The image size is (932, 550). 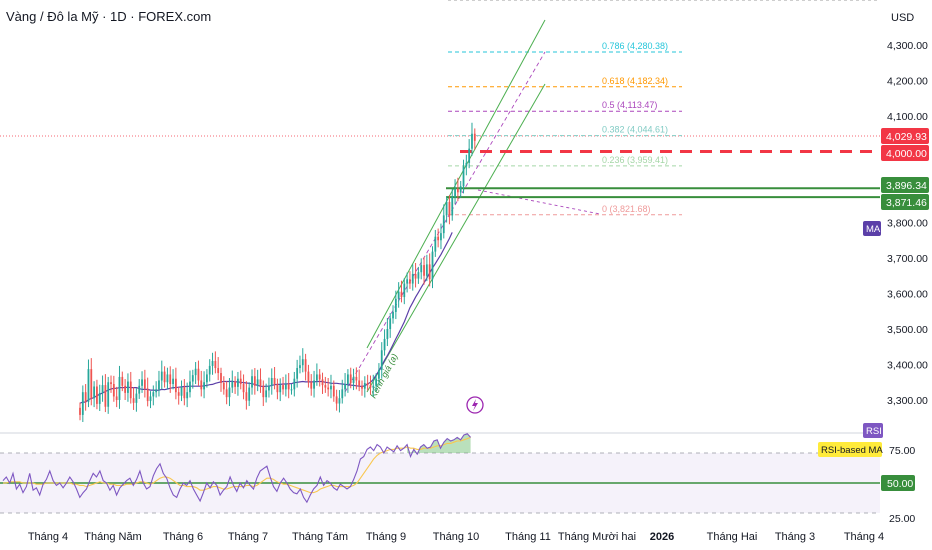 What do you see at coordinates (795, 537) in the screenshot?
I see `time-tick-label: Tháng 3` at bounding box center [795, 537].